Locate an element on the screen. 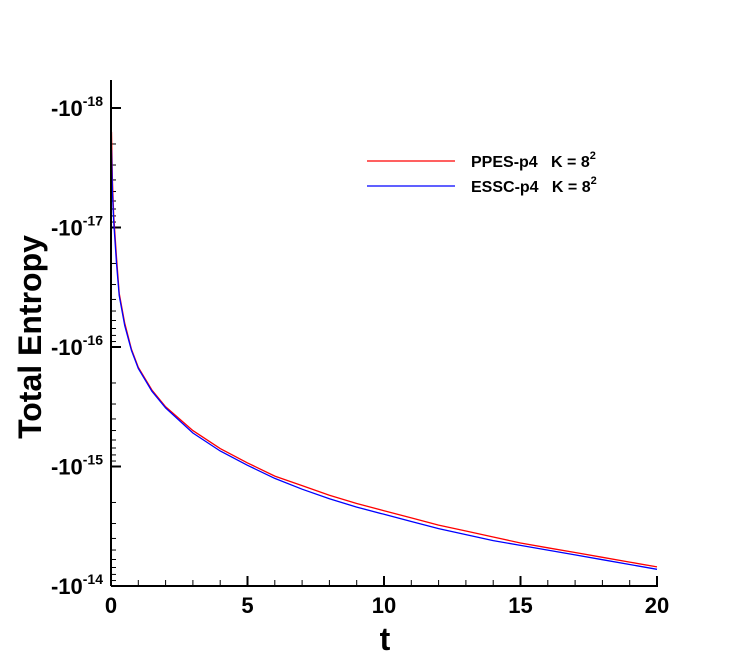 The width and height of the screenshot is (747, 665). y-tick-label: -10-16 is located at coordinates (77, 346).